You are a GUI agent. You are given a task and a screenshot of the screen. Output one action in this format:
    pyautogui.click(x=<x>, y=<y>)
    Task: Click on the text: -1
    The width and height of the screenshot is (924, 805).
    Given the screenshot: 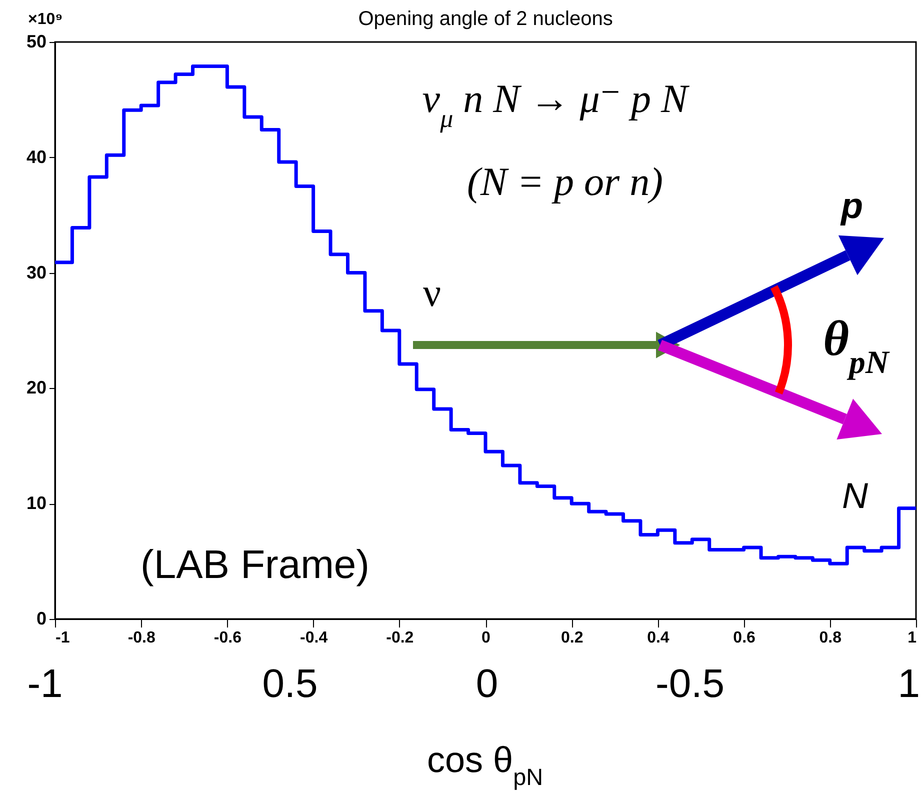 What is the action you would take?
    pyautogui.click(x=45, y=684)
    